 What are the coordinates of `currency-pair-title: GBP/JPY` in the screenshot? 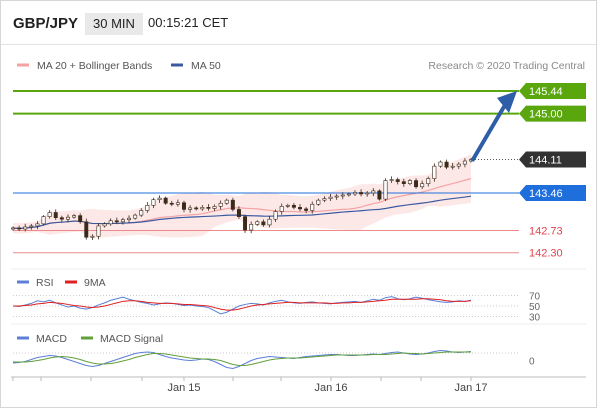 It's located at (46, 23).